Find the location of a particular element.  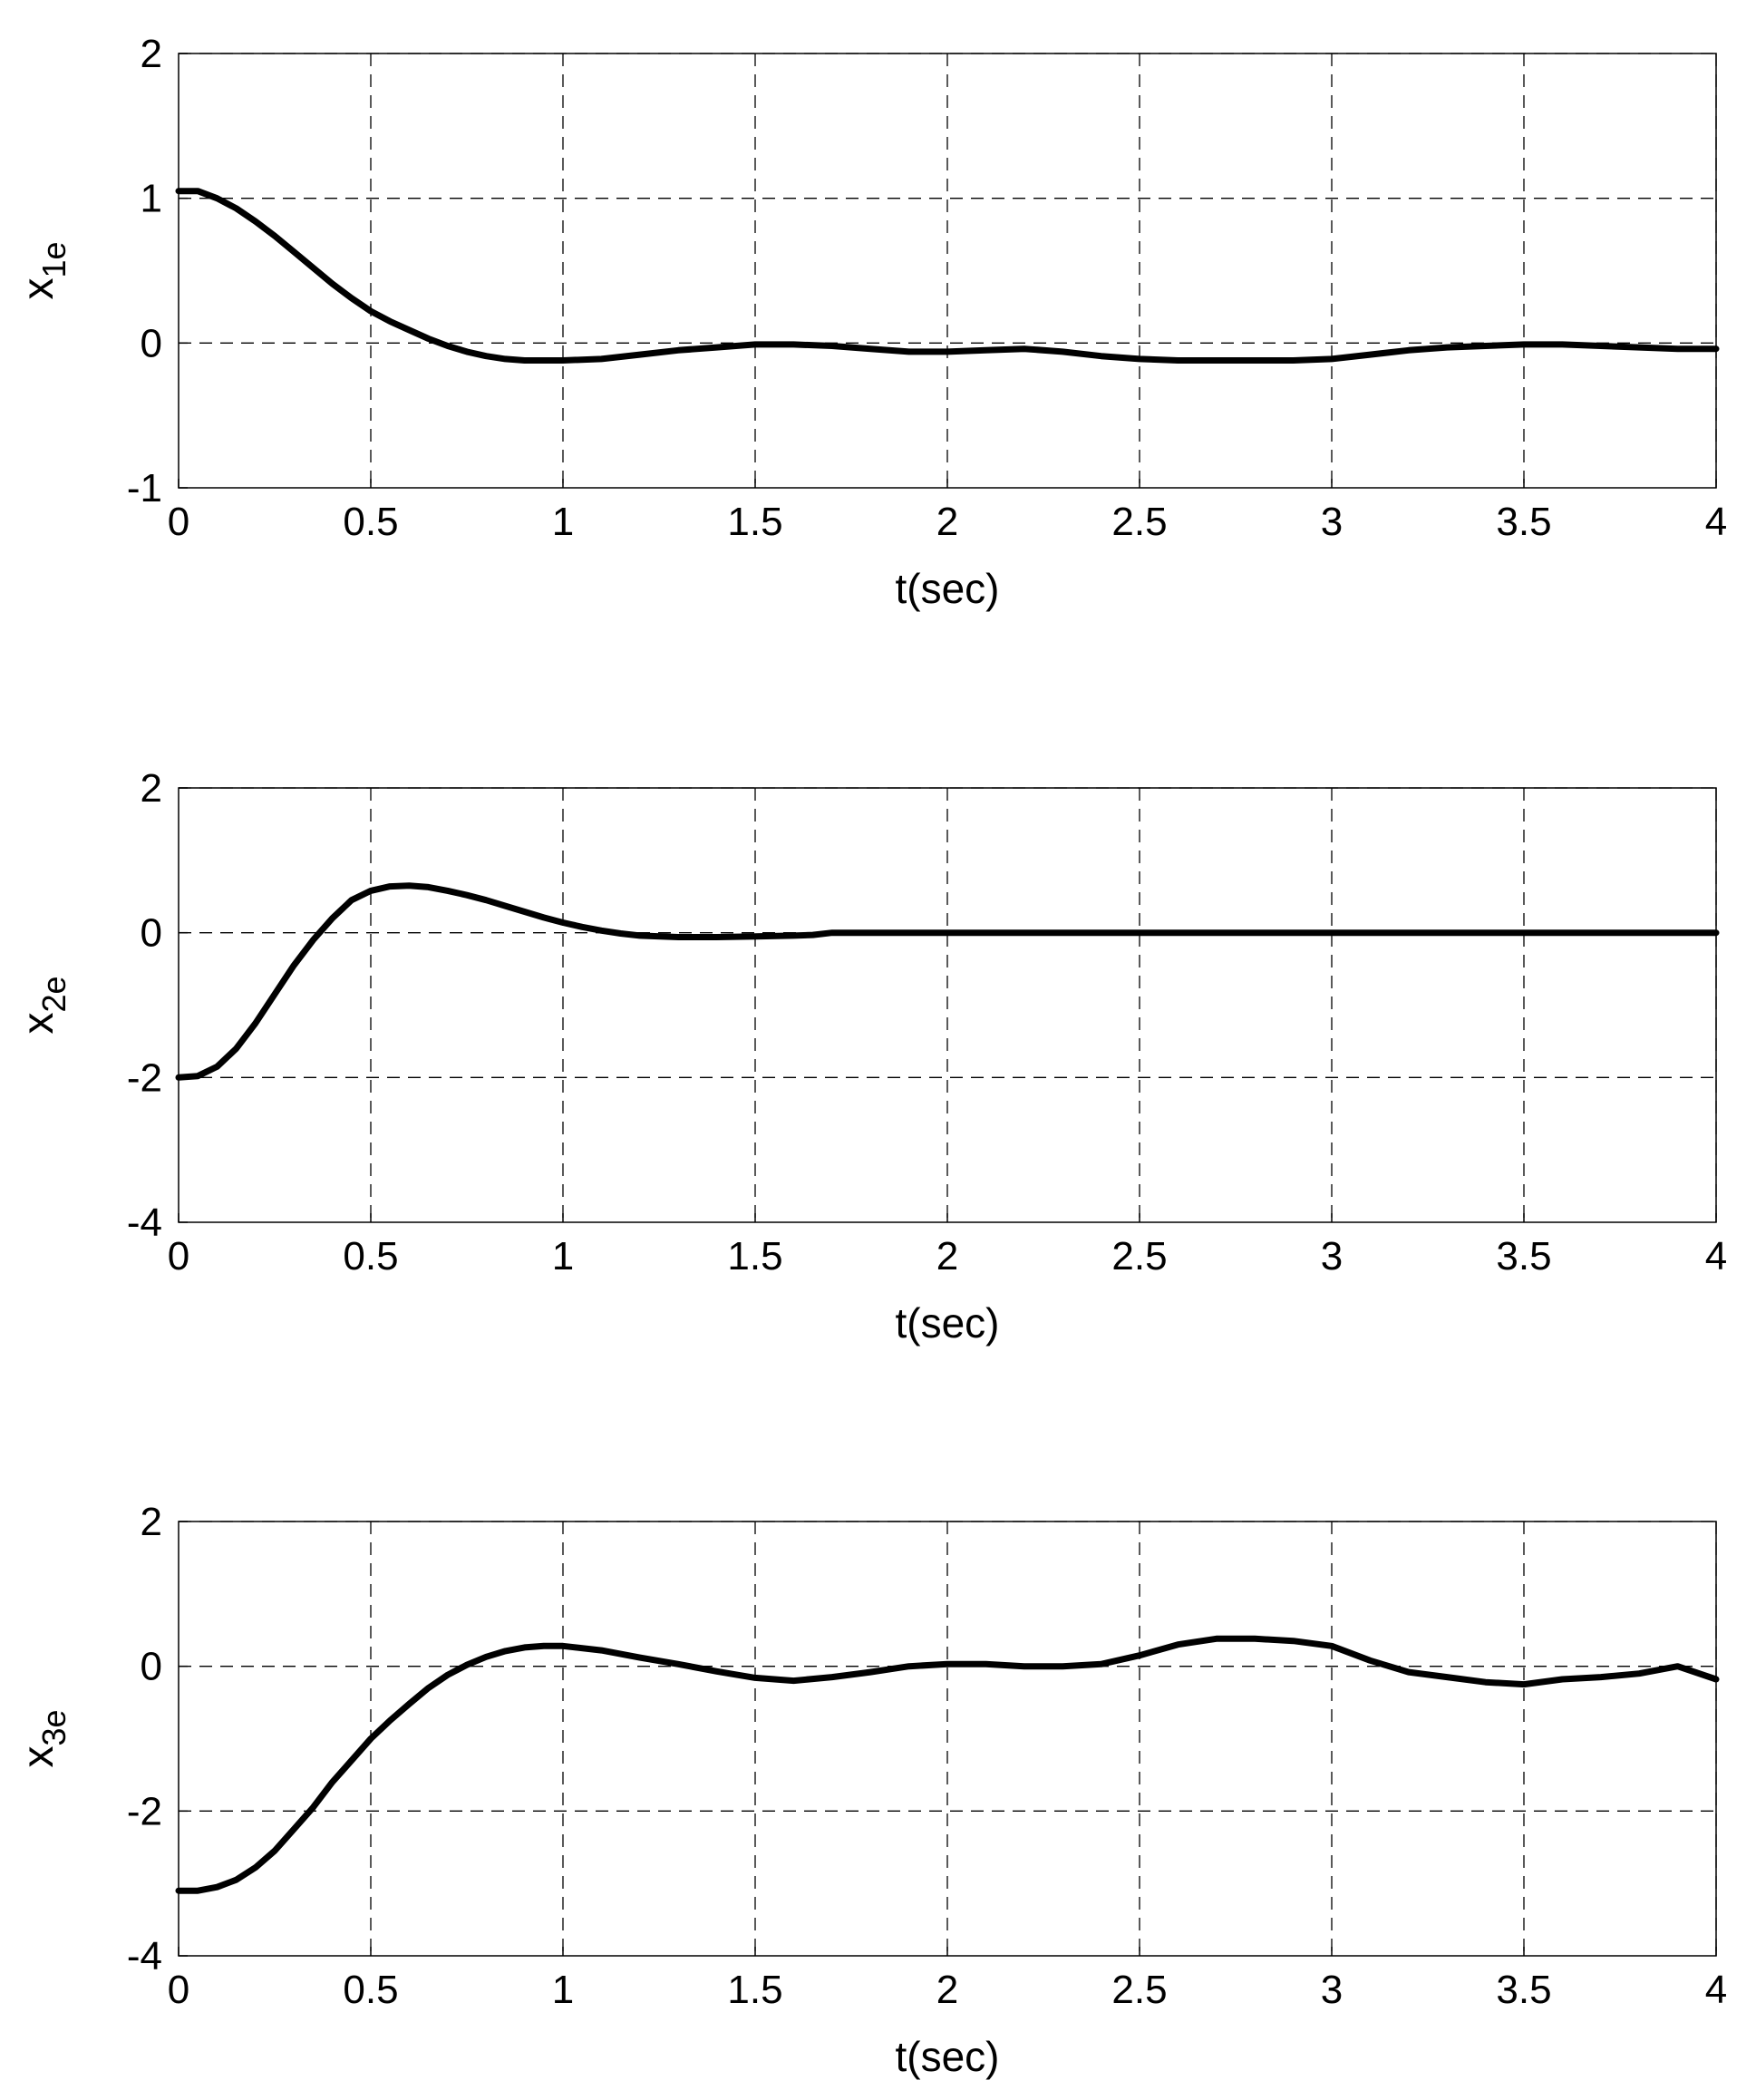

y-tick-label: -1 is located at coordinates (144, 488).